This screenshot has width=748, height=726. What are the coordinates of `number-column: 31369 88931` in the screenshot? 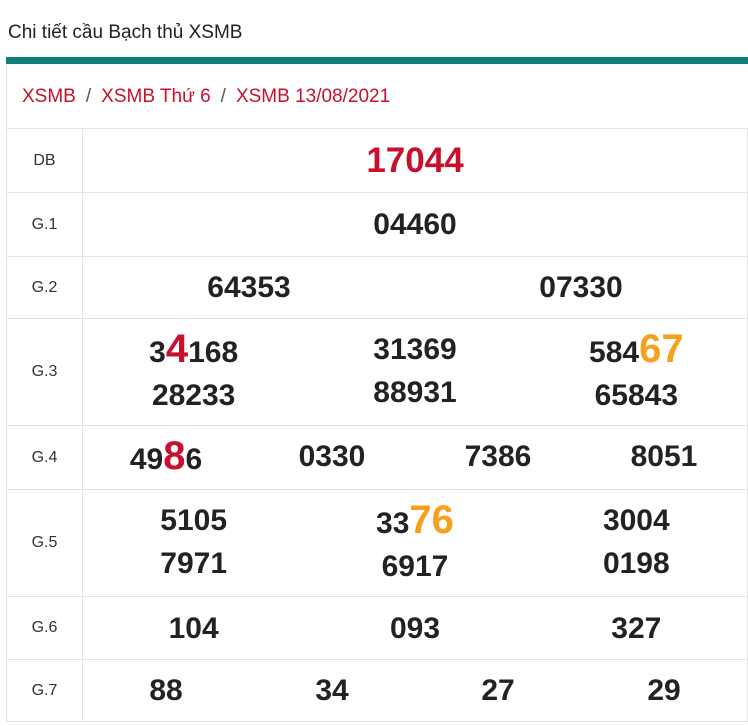 It's located at (414, 372).